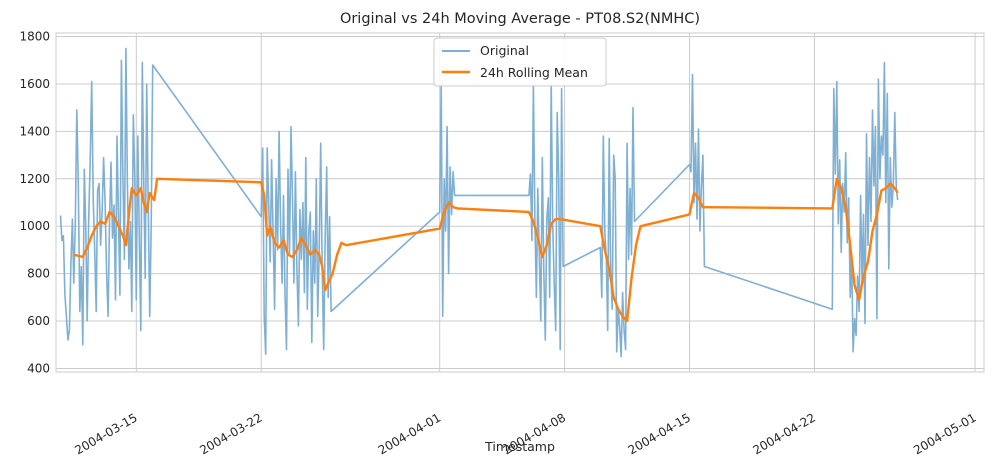  I want to click on y-tick-label: 400, so click(38, 368).